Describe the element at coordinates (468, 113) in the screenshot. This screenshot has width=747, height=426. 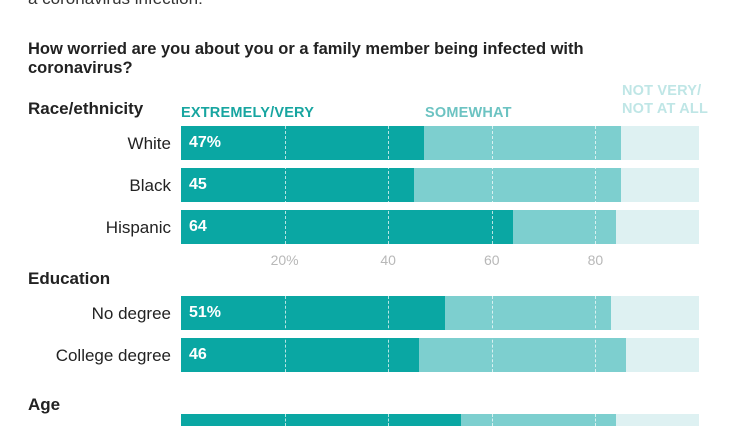
I see `legend-somewhat: SOMEWHAT` at that location.